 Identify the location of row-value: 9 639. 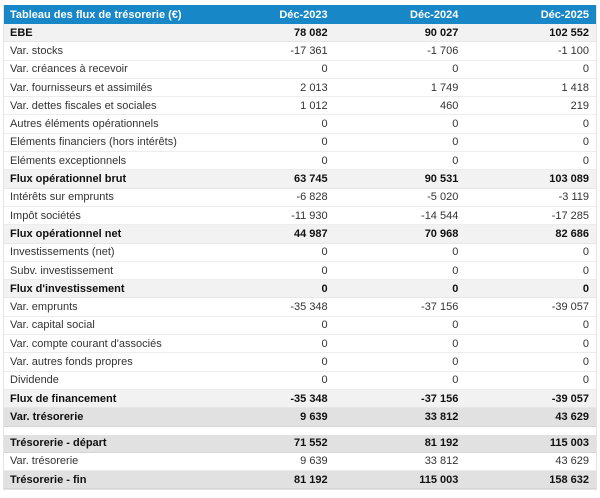
(314, 461).